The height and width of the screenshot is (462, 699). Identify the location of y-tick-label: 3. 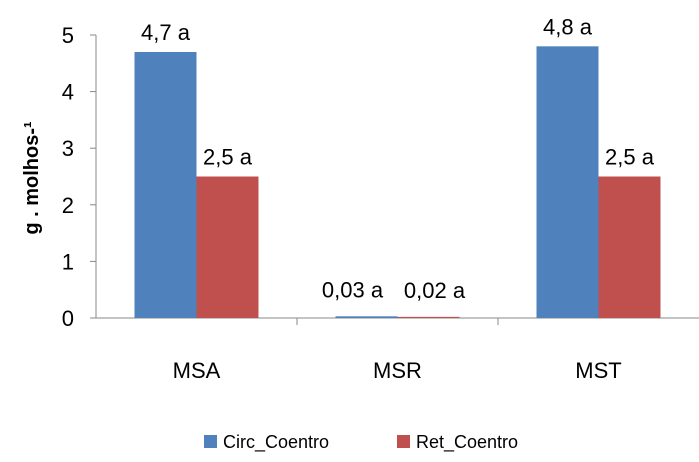
(68, 148).